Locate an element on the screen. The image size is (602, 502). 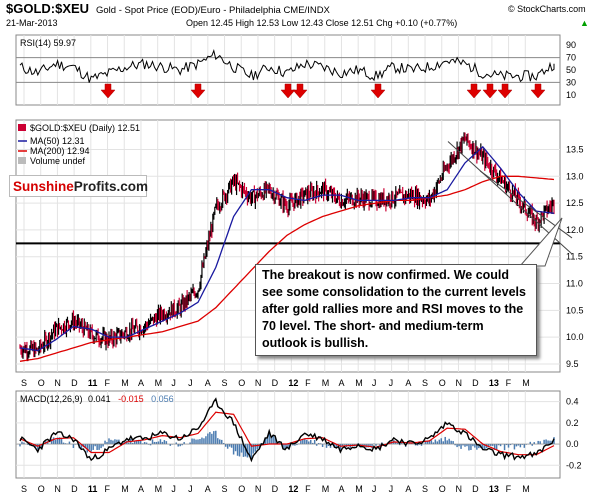
macd-tick-label: 0.0 is located at coordinates (572, 444).